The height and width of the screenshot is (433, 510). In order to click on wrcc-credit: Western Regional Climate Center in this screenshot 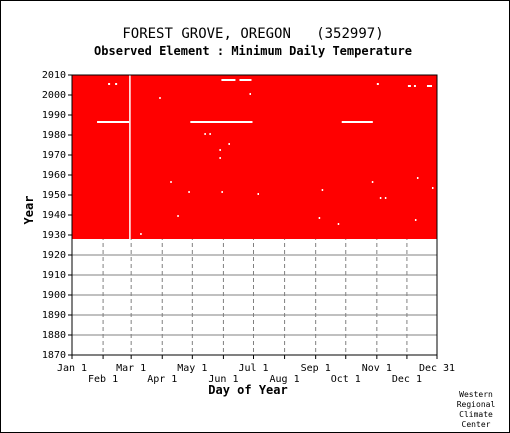, I will do `click(476, 409)`.